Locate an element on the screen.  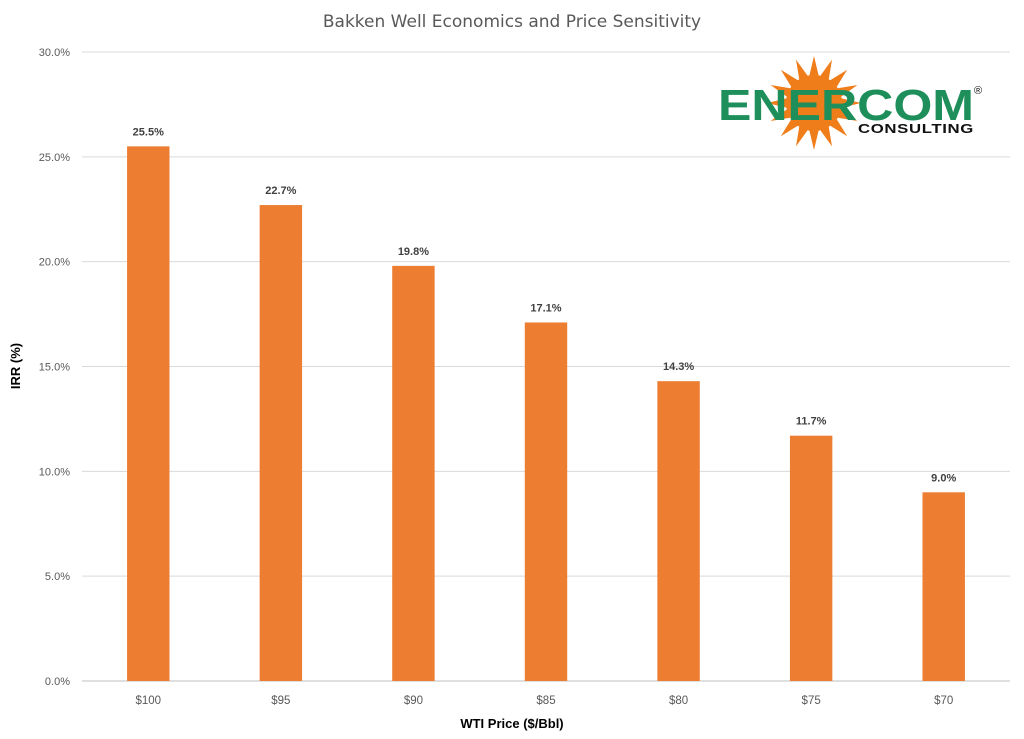
data-label: 22.7% is located at coordinates (280, 191).